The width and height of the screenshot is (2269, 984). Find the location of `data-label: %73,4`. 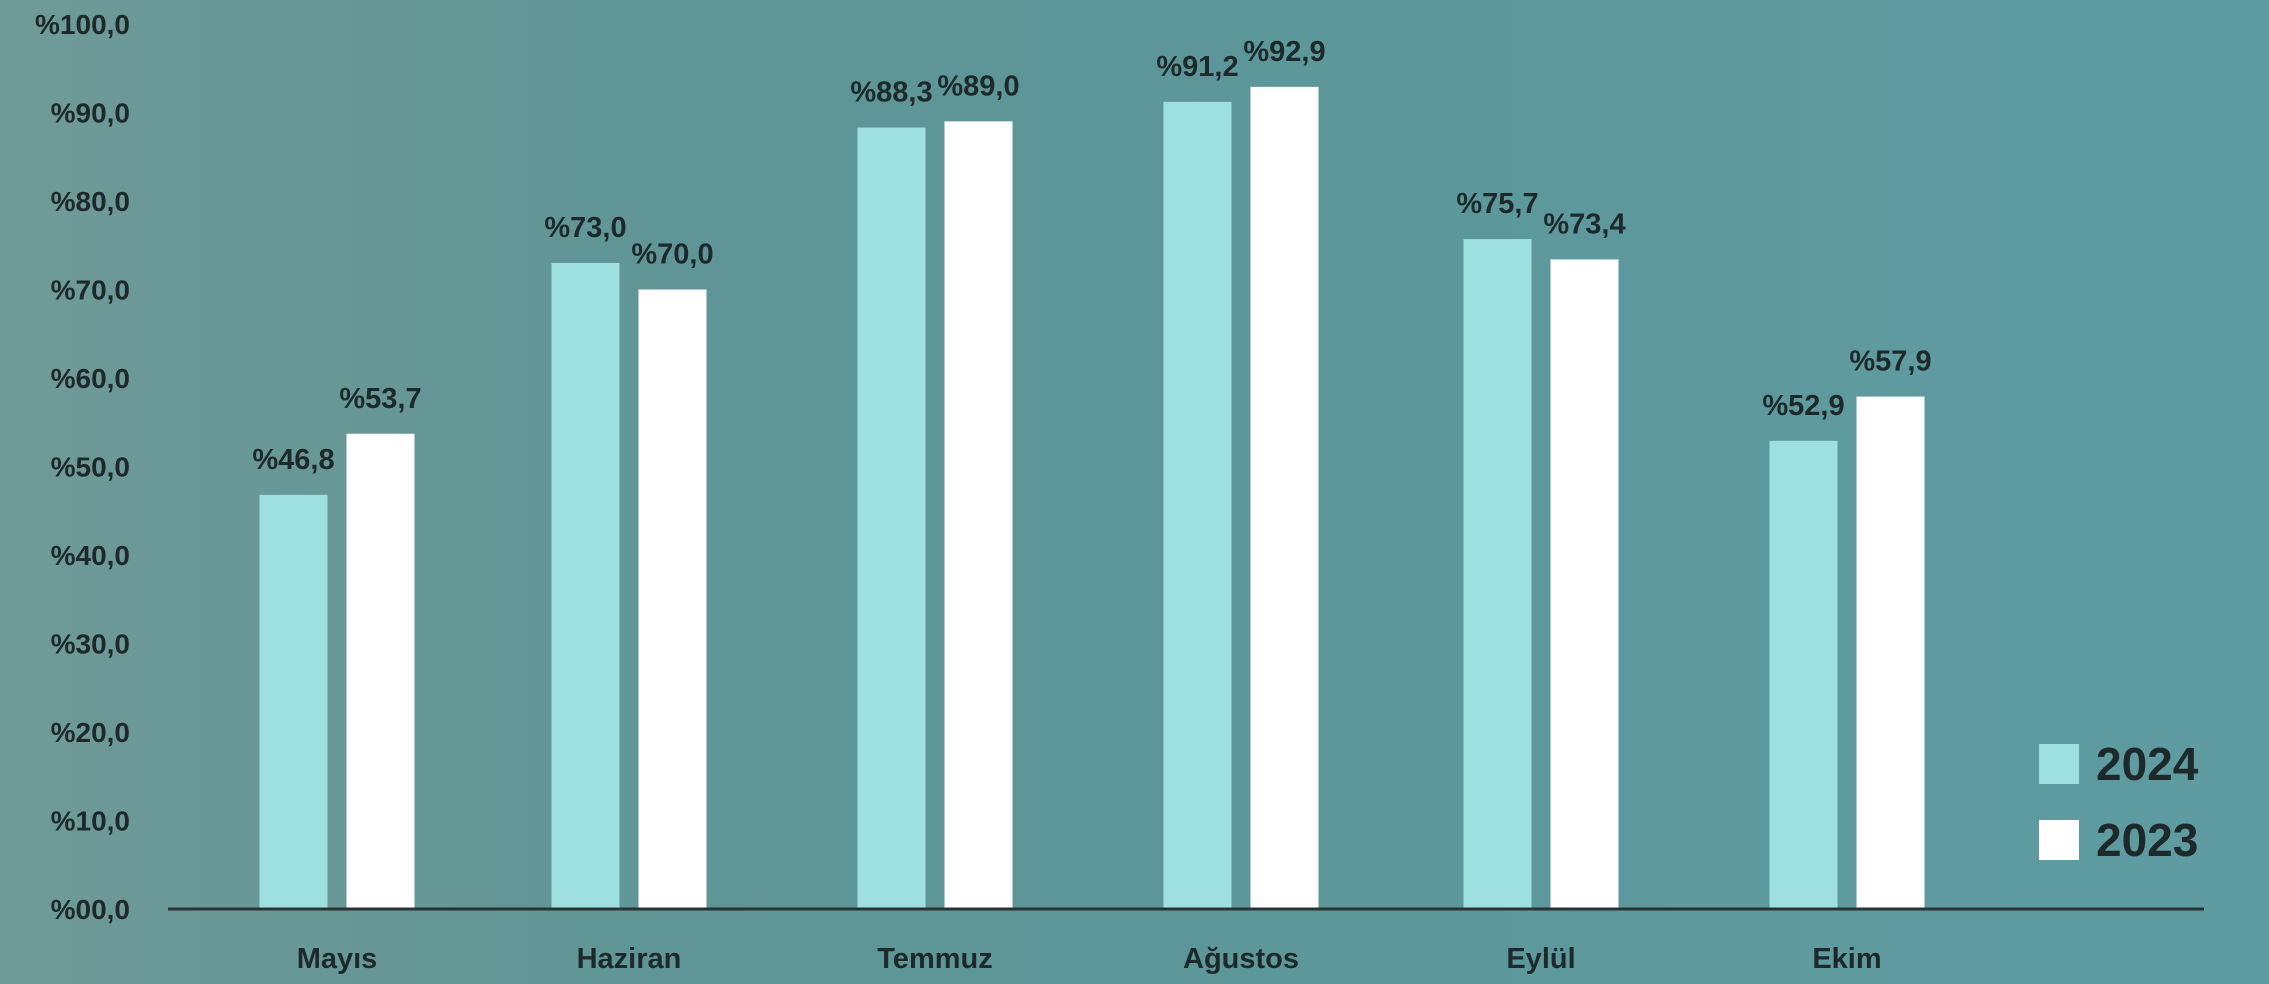

data-label: %73,4 is located at coordinates (1584, 224).